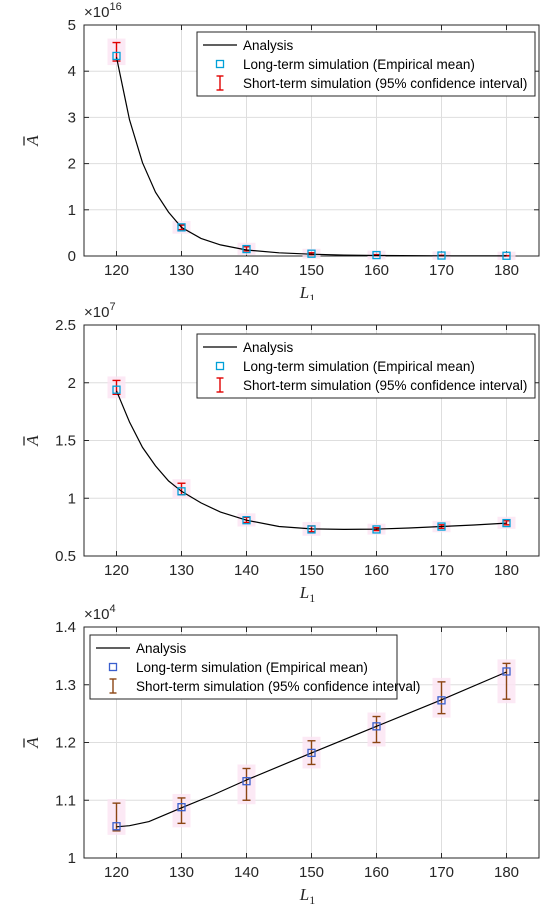 The height and width of the screenshot is (905, 550). Describe the element at coordinates (72, 256) in the screenshot. I see `y-tick-label: 0` at that location.